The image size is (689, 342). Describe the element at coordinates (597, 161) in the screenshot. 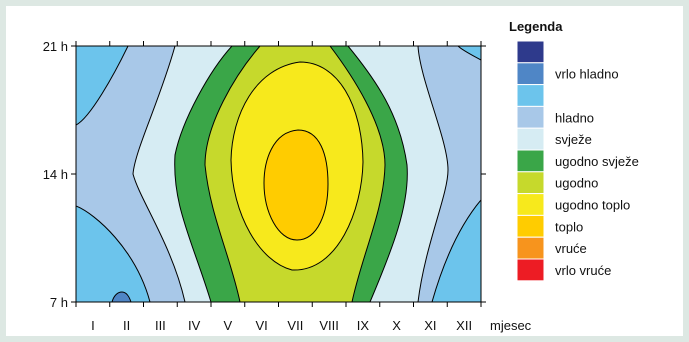

I see `legend-label: ugodno svježe` at that location.